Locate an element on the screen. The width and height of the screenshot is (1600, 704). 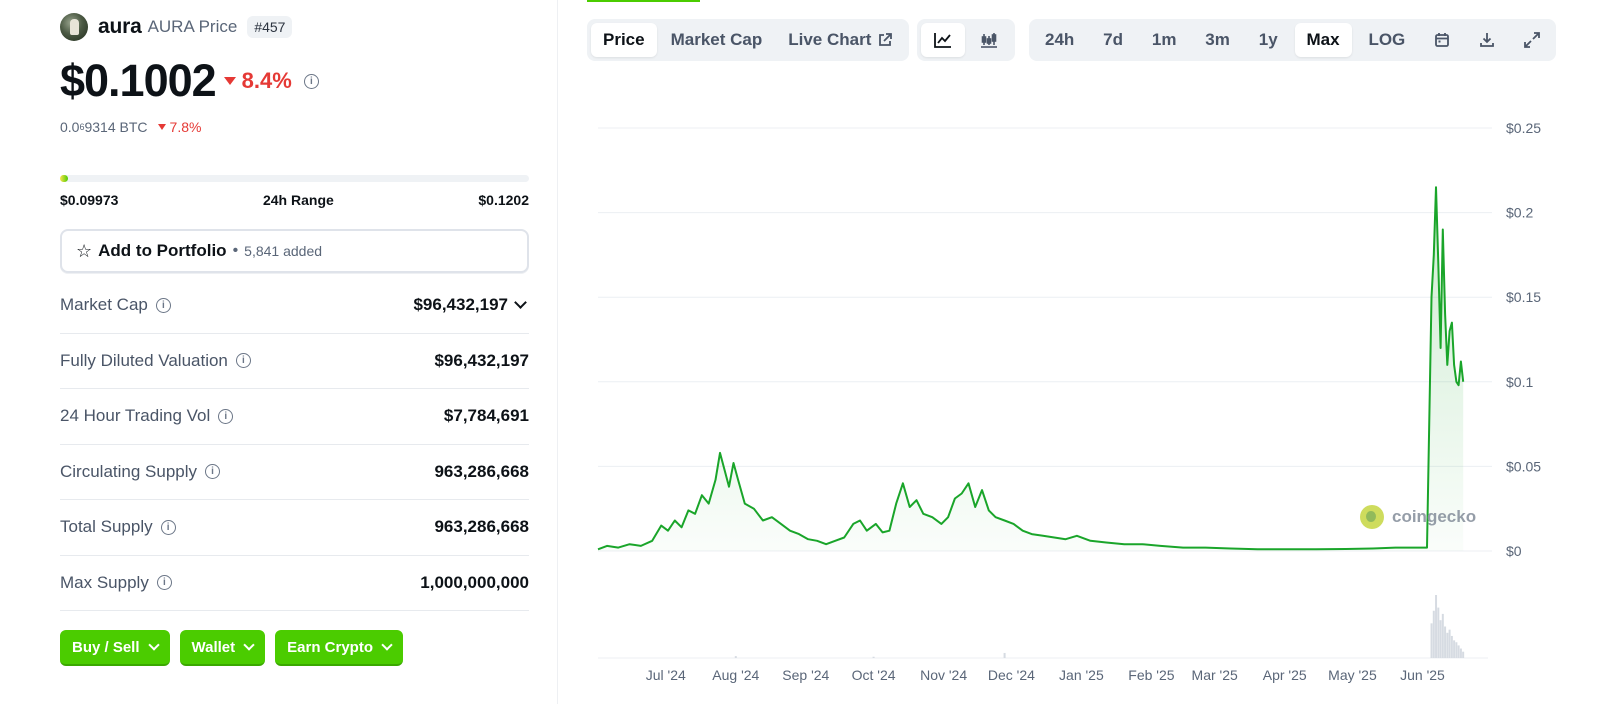
range-tab-1y: 1y is located at coordinates (1268, 40).